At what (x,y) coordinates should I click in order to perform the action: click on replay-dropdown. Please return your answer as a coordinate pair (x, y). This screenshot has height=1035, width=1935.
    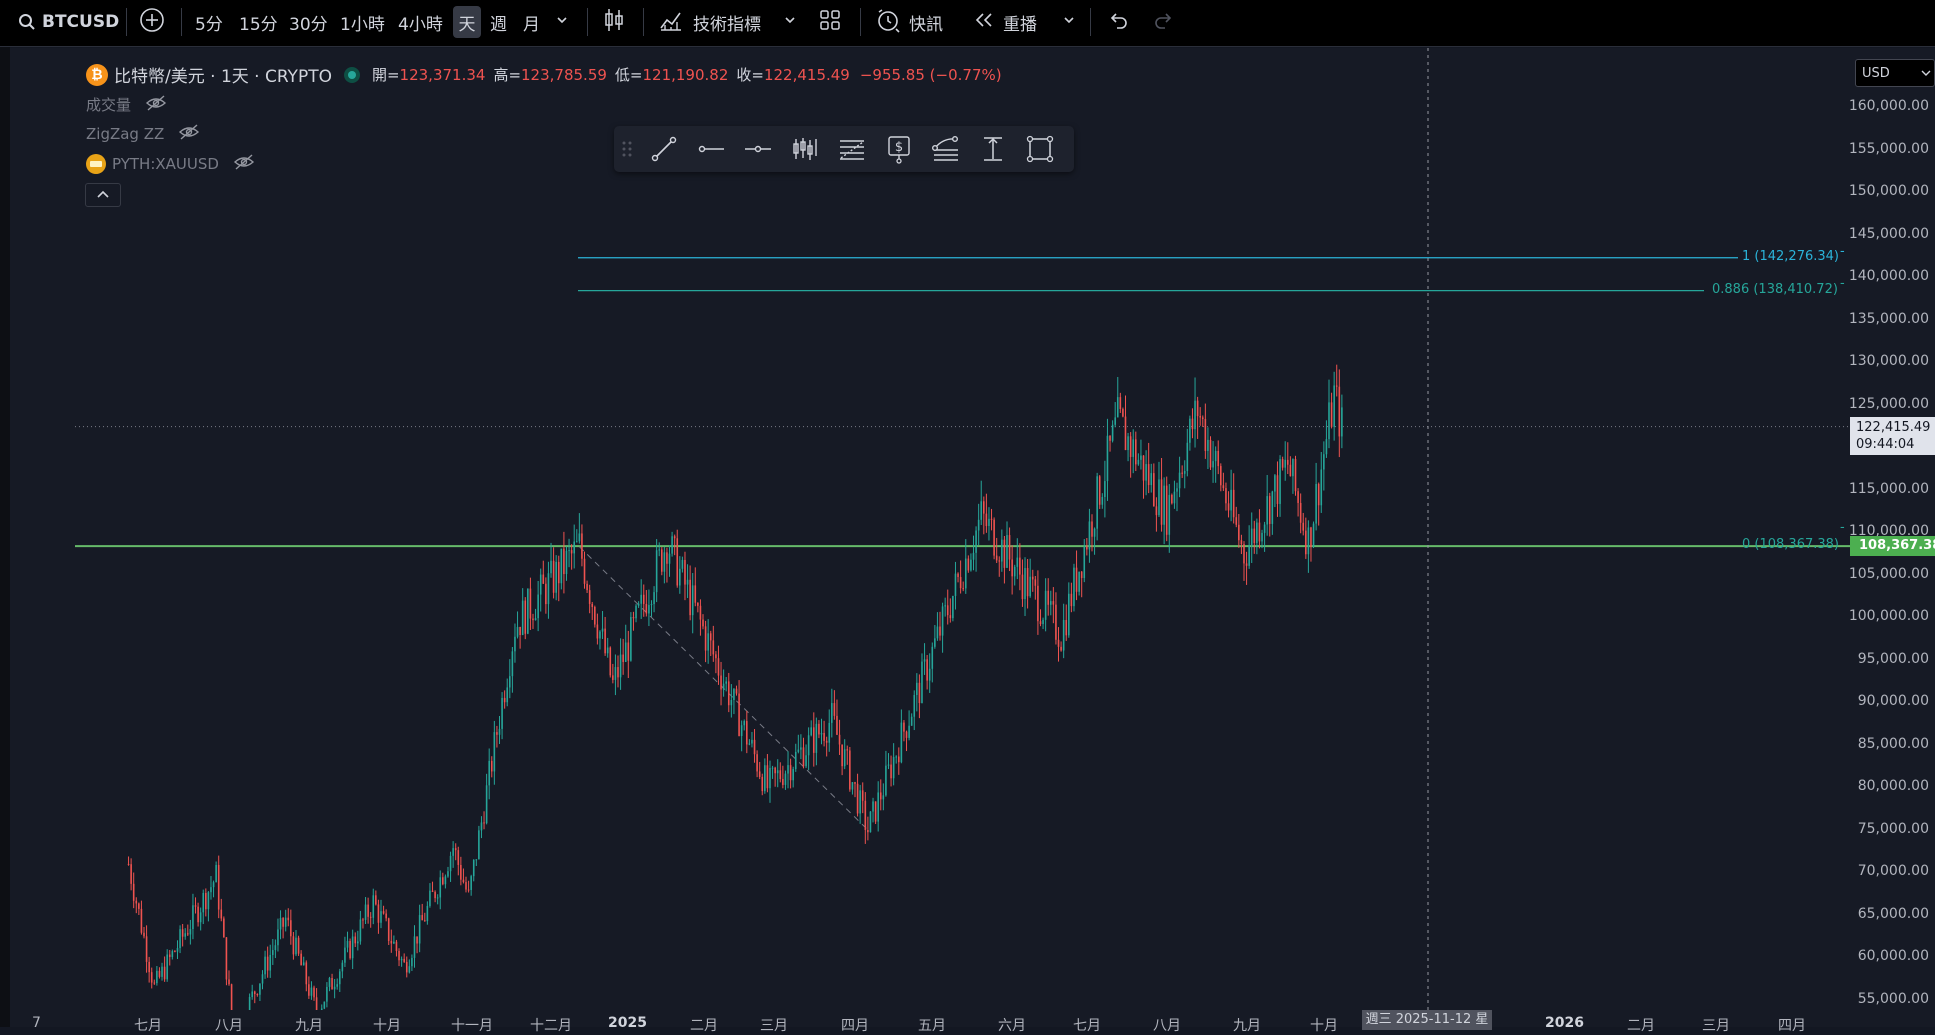
    Looking at the image, I should click on (1069, 22).